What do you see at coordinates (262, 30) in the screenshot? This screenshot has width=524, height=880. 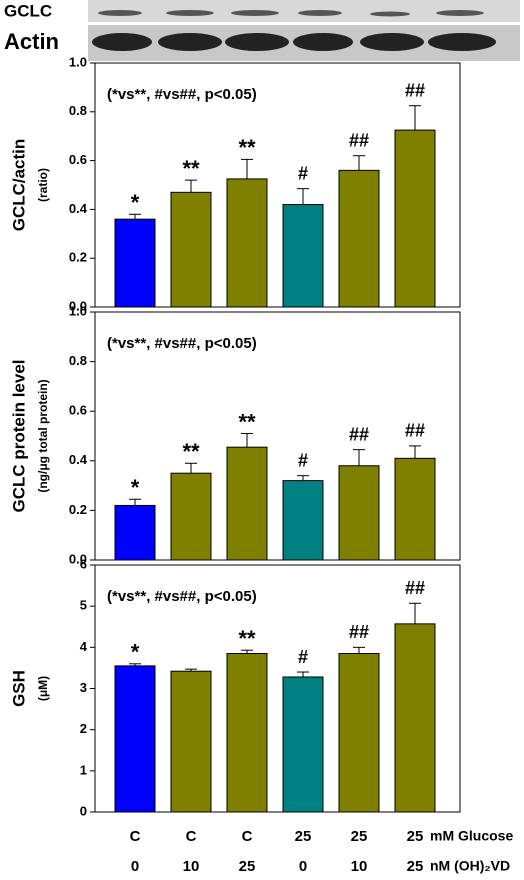 I see `western-blot: GCLC Actin` at bounding box center [262, 30].